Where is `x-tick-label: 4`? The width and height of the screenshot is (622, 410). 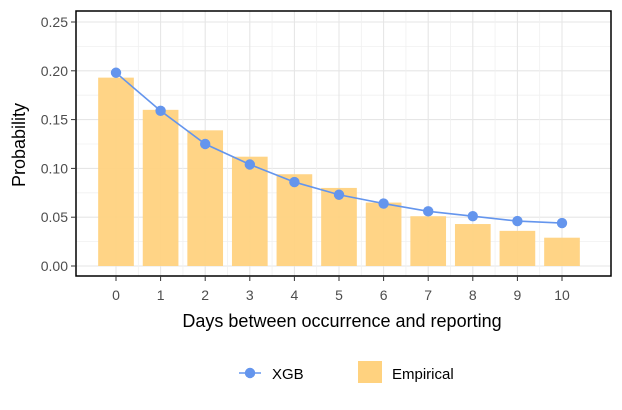 x-tick-label: 4 is located at coordinates (295, 295).